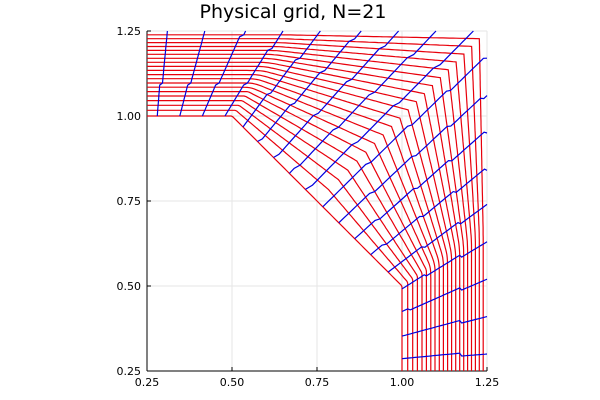  Describe the element at coordinates (147, 382) in the screenshot. I see `x-tick-label-0: 0.25` at that location.